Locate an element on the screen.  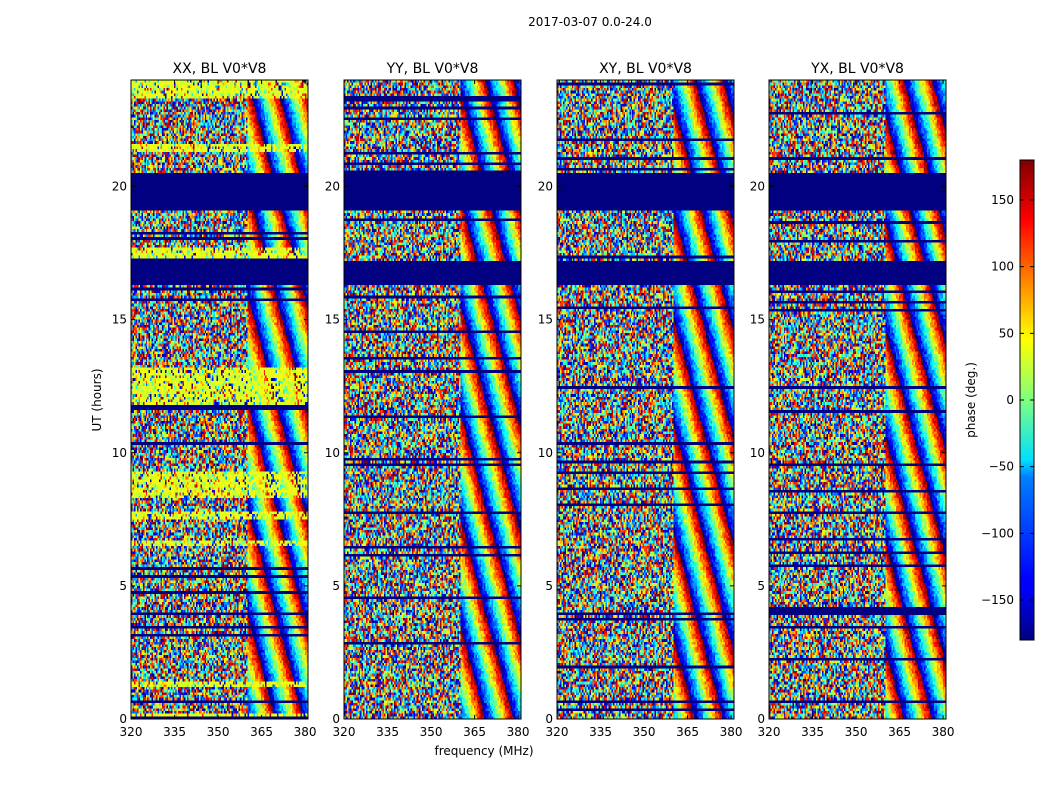
panel-title: XX, BL V0*V8 is located at coordinates (220, 69).